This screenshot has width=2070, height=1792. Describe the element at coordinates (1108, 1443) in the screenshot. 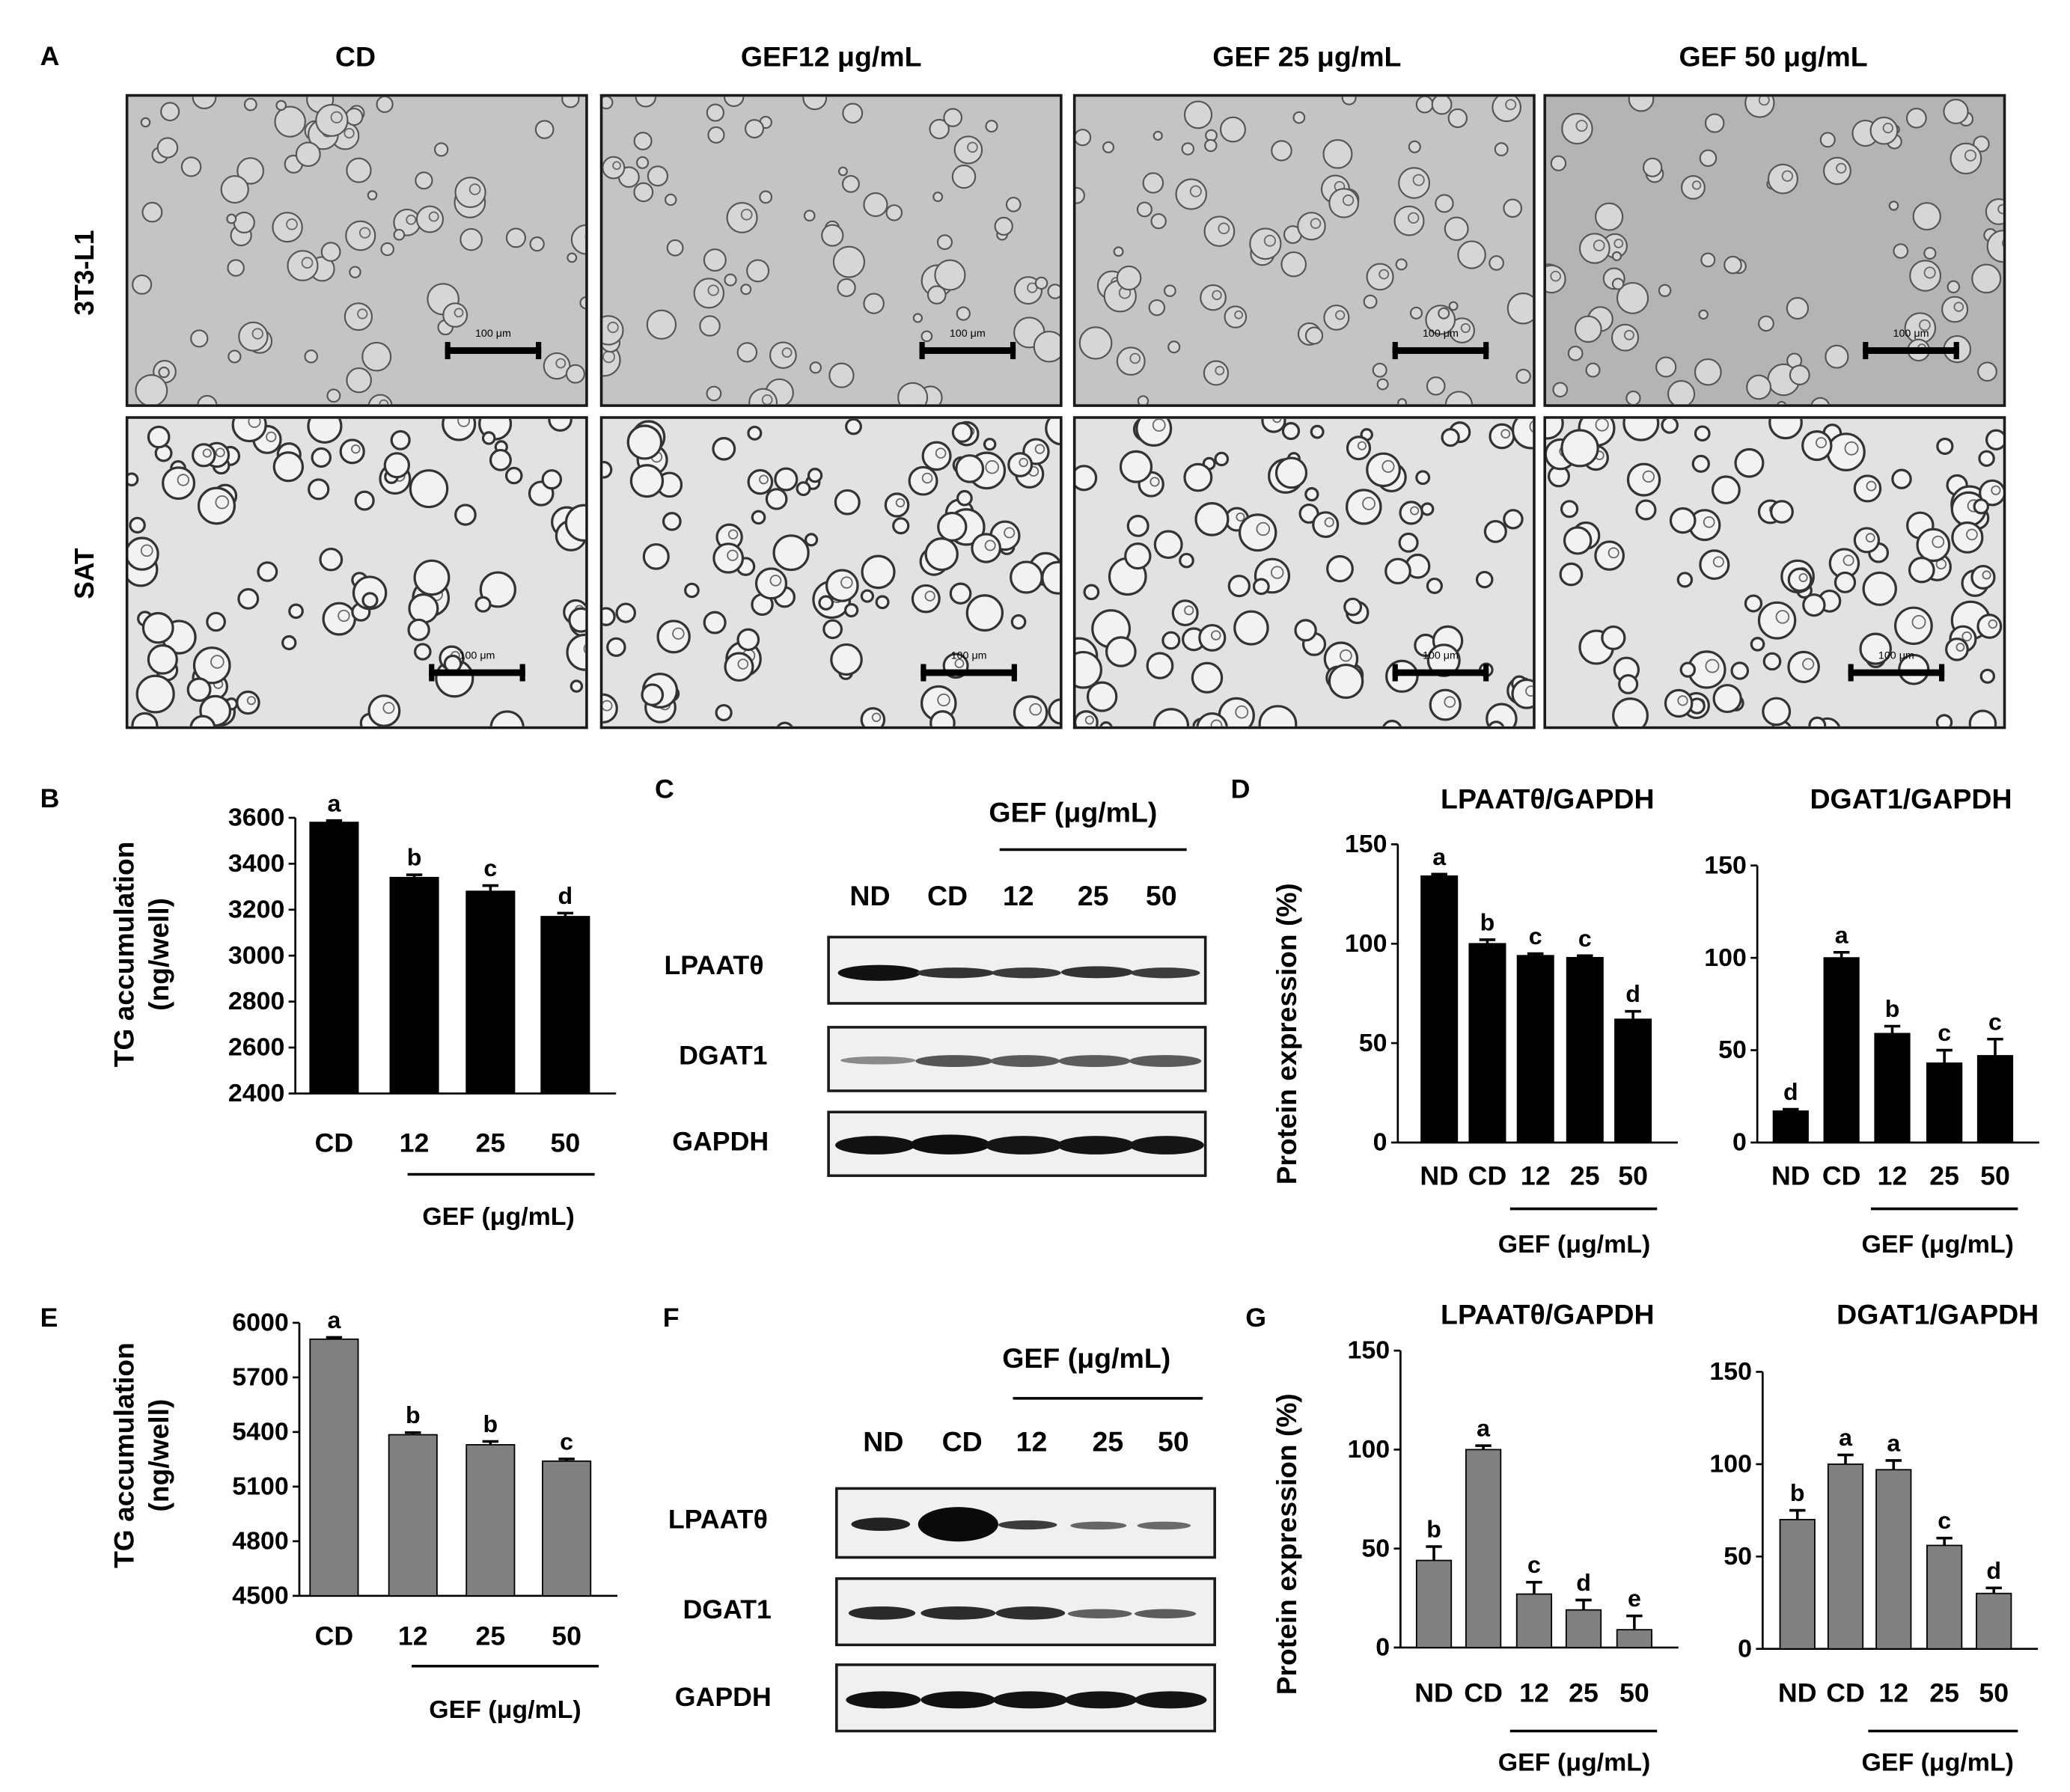

I see `blot-f-lane-25: 25` at that location.